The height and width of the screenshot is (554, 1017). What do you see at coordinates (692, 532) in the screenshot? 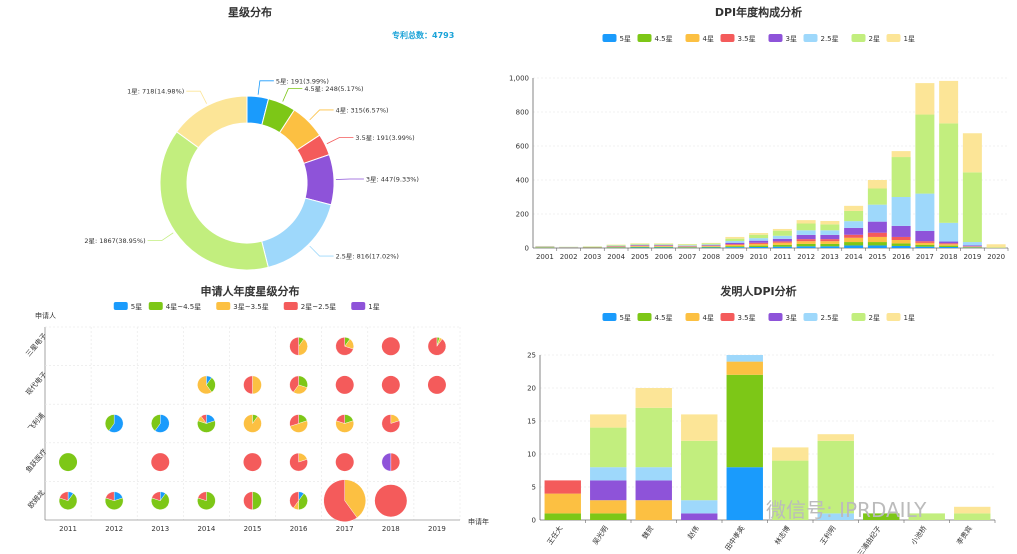
I see `inv-xtick-3: 赵伟` at bounding box center [692, 532].